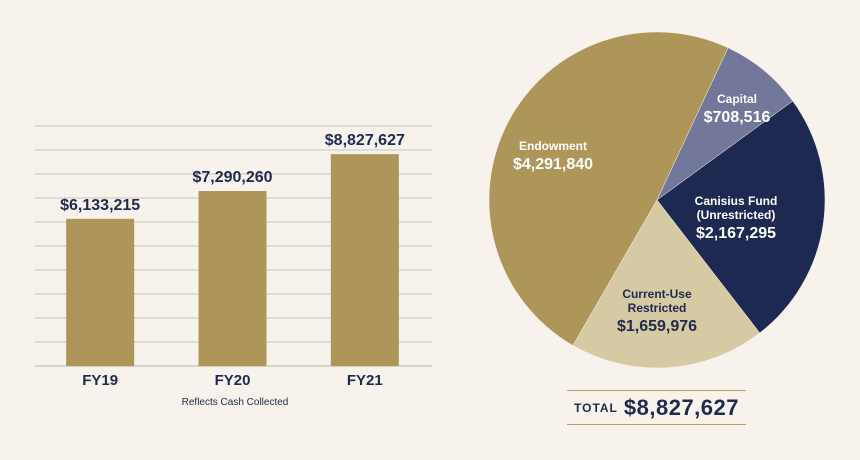 The width and height of the screenshot is (860, 460). Describe the element at coordinates (553, 146) in the screenshot. I see `pie-slice-name: Endowment` at that location.